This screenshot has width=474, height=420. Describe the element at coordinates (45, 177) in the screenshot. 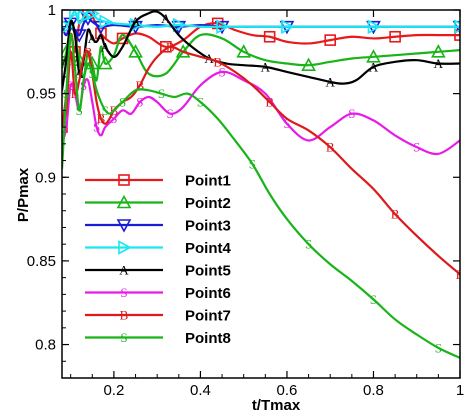

I see `y-tick-label: 0.9` at that location.